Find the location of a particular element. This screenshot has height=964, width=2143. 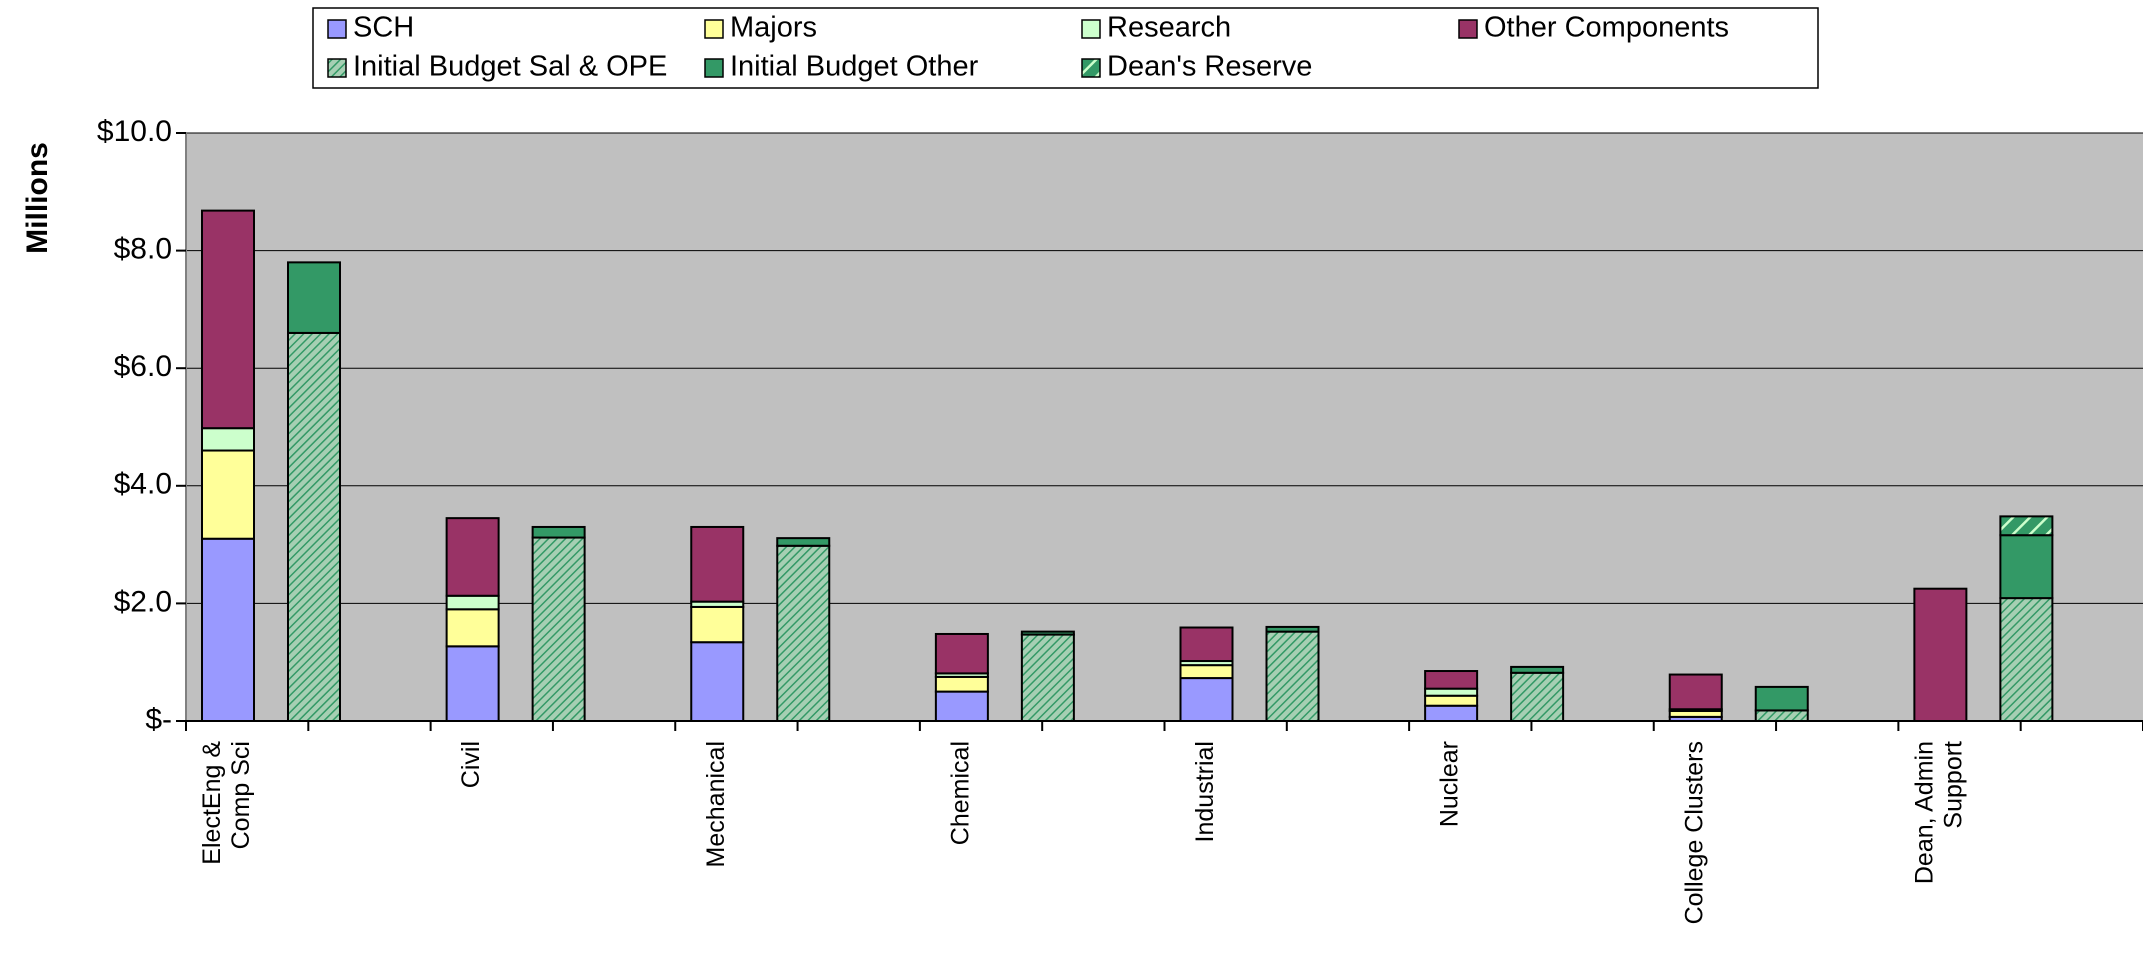

category-label-line: Comp Sci is located at coordinates (241, 795).